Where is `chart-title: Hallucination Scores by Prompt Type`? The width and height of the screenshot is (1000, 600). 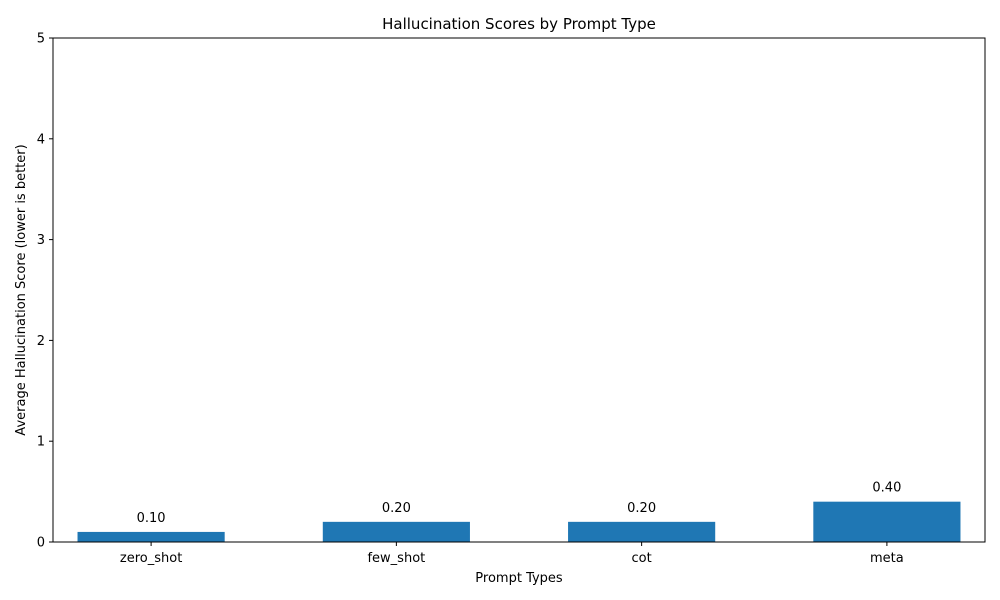
chart-title: Hallucination Scores by Prompt Type is located at coordinates (519, 24).